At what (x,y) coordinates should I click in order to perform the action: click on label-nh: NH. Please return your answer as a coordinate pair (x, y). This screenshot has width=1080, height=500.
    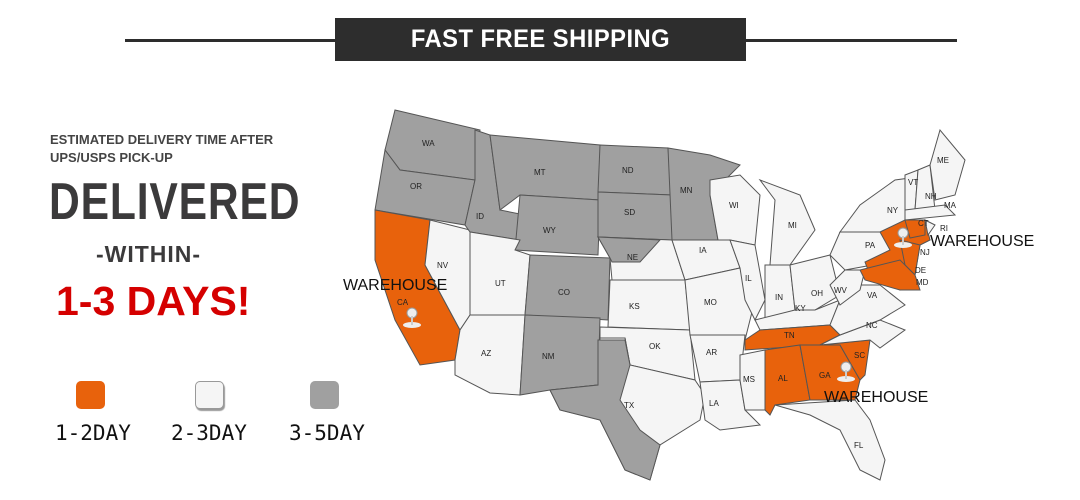
    Looking at the image, I should click on (931, 196).